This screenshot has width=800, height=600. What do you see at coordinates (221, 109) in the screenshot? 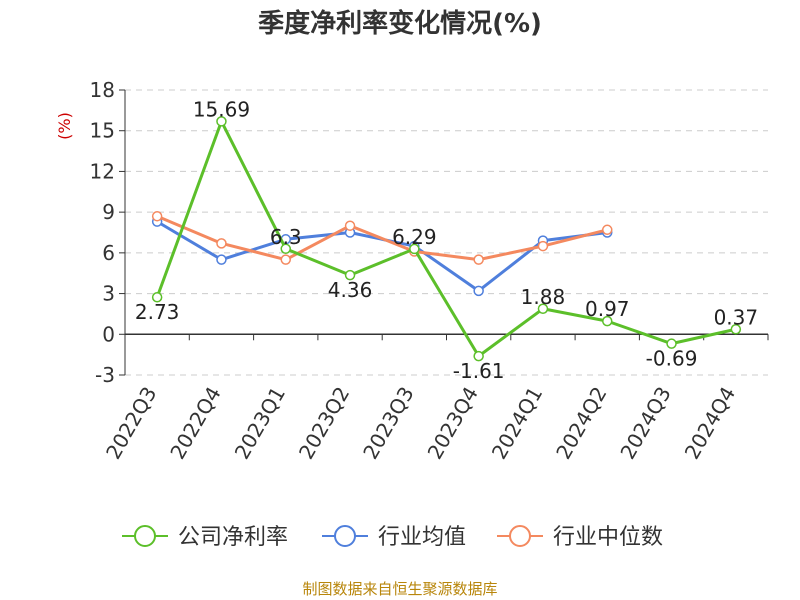
I see `data-label: 15.69` at bounding box center [221, 109].